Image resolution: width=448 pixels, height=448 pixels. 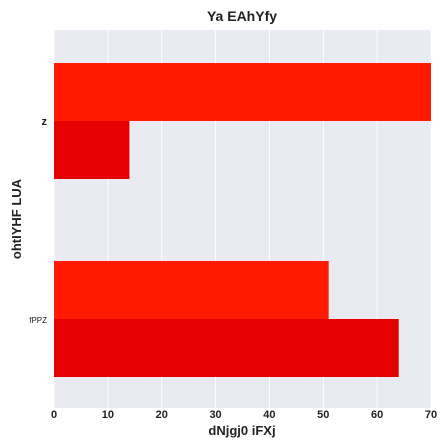 I want to click on y-axis-label: ohtIYHF LUA, so click(x=16, y=218).